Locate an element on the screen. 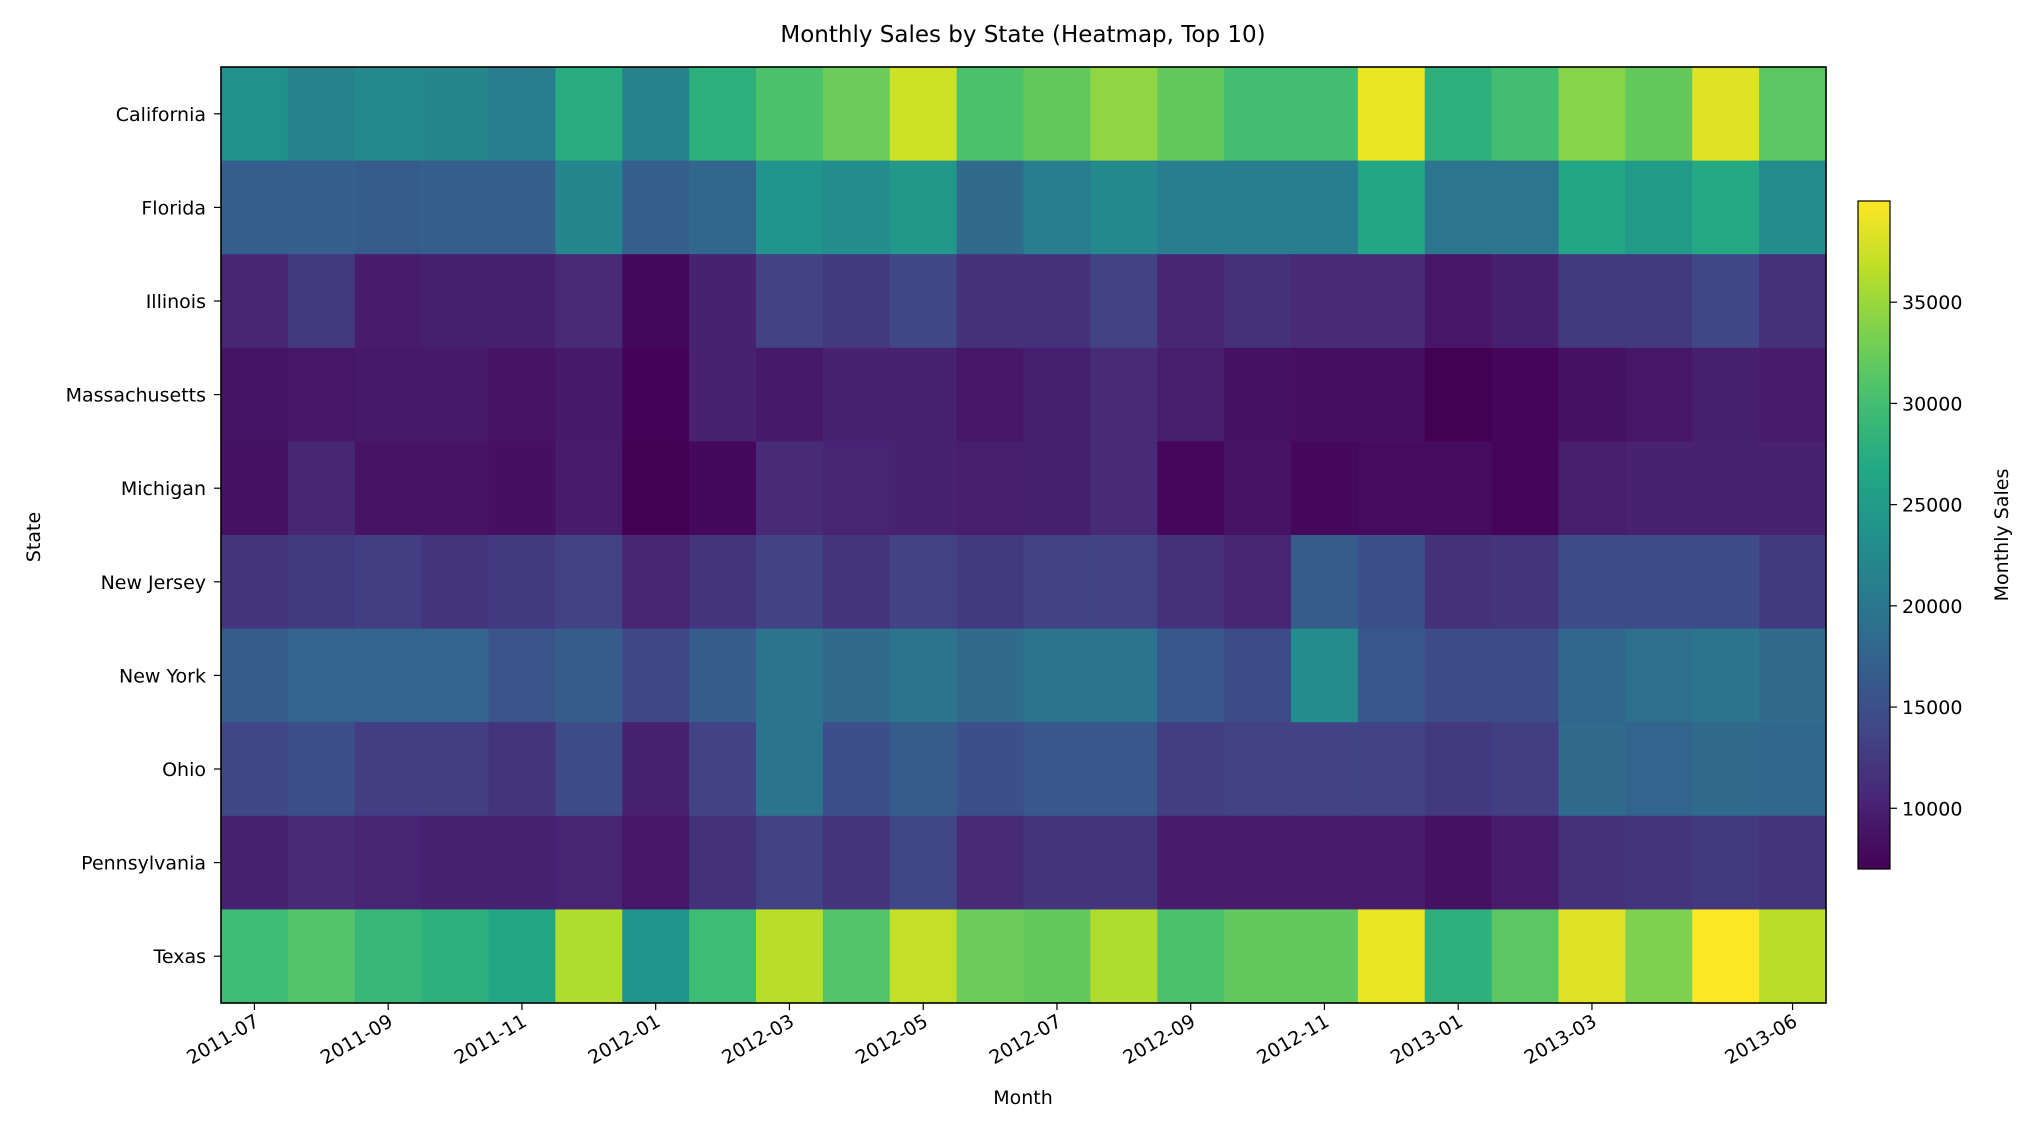 Image resolution: width=2025 pixels, height=1129 pixels. y-tick-label: New York is located at coordinates (162, 676).